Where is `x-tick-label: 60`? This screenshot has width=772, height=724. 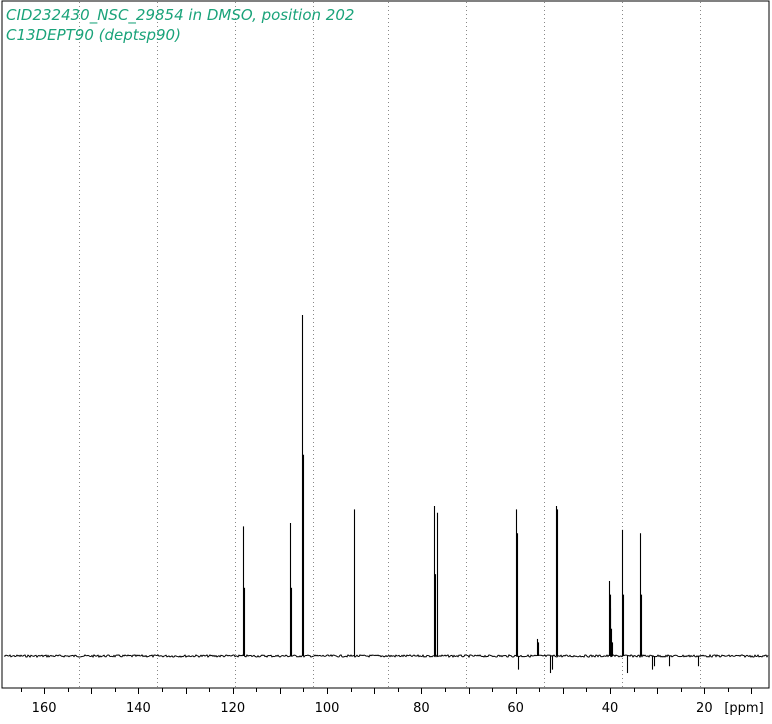
x-tick-label: 60 is located at coordinates (515, 708).